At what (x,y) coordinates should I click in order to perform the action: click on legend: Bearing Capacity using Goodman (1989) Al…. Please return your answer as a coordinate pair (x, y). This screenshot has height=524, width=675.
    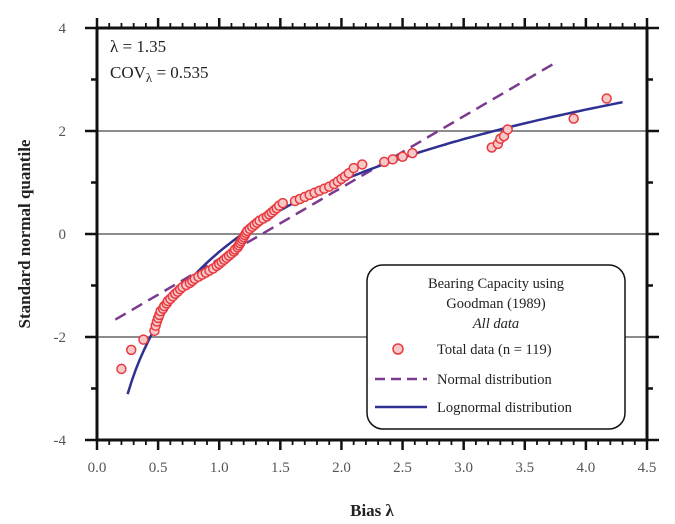
    Looking at the image, I should click on (496, 347).